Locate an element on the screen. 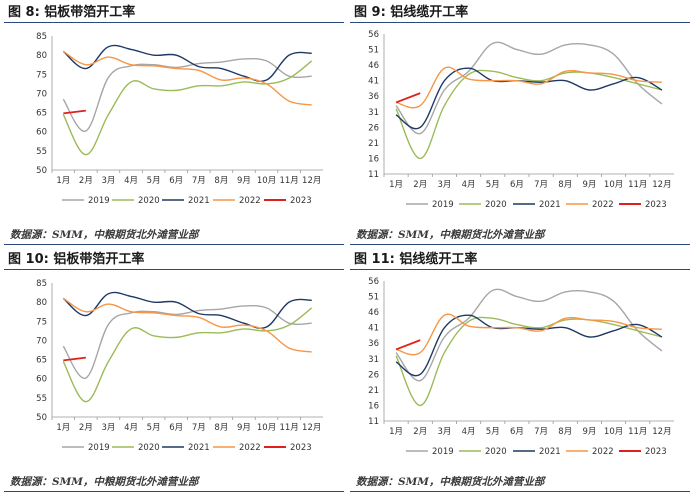  chart-title: 图 11: 铝线缆开工率 is located at coordinates (416, 259).